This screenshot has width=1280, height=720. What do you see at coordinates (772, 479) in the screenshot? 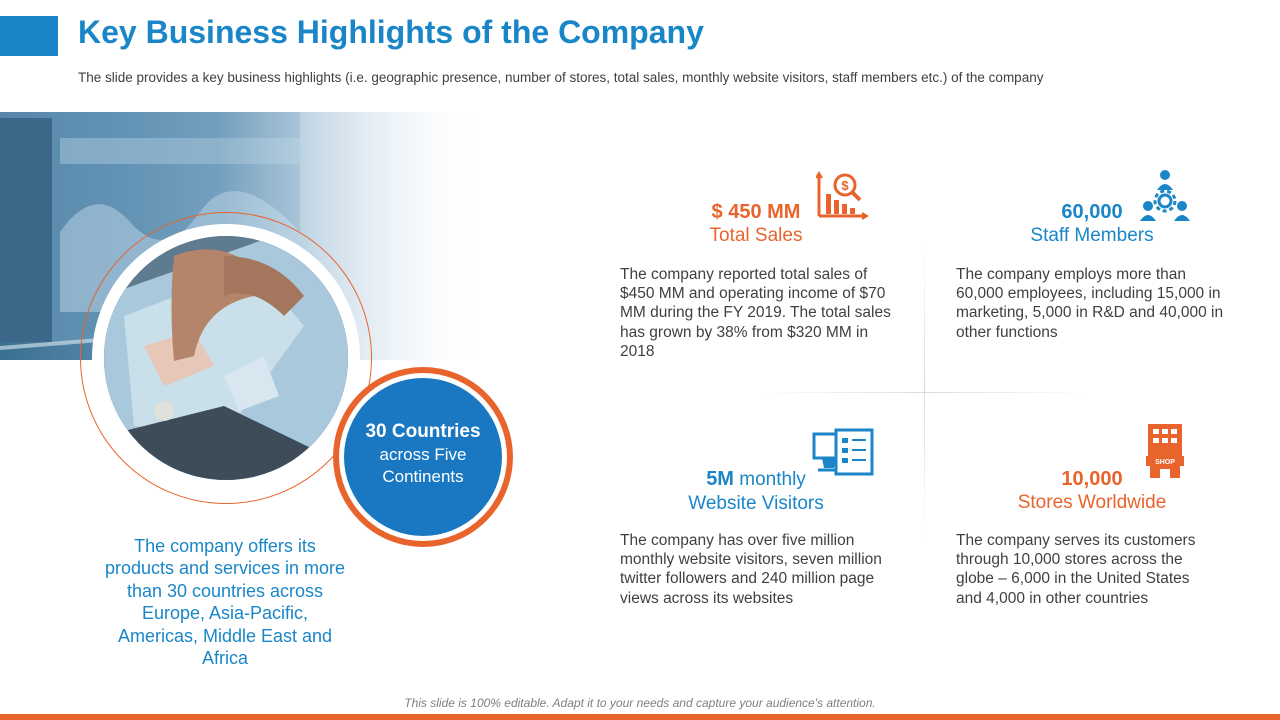
I see `visitors-value-suffix: monthly` at bounding box center [772, 479].